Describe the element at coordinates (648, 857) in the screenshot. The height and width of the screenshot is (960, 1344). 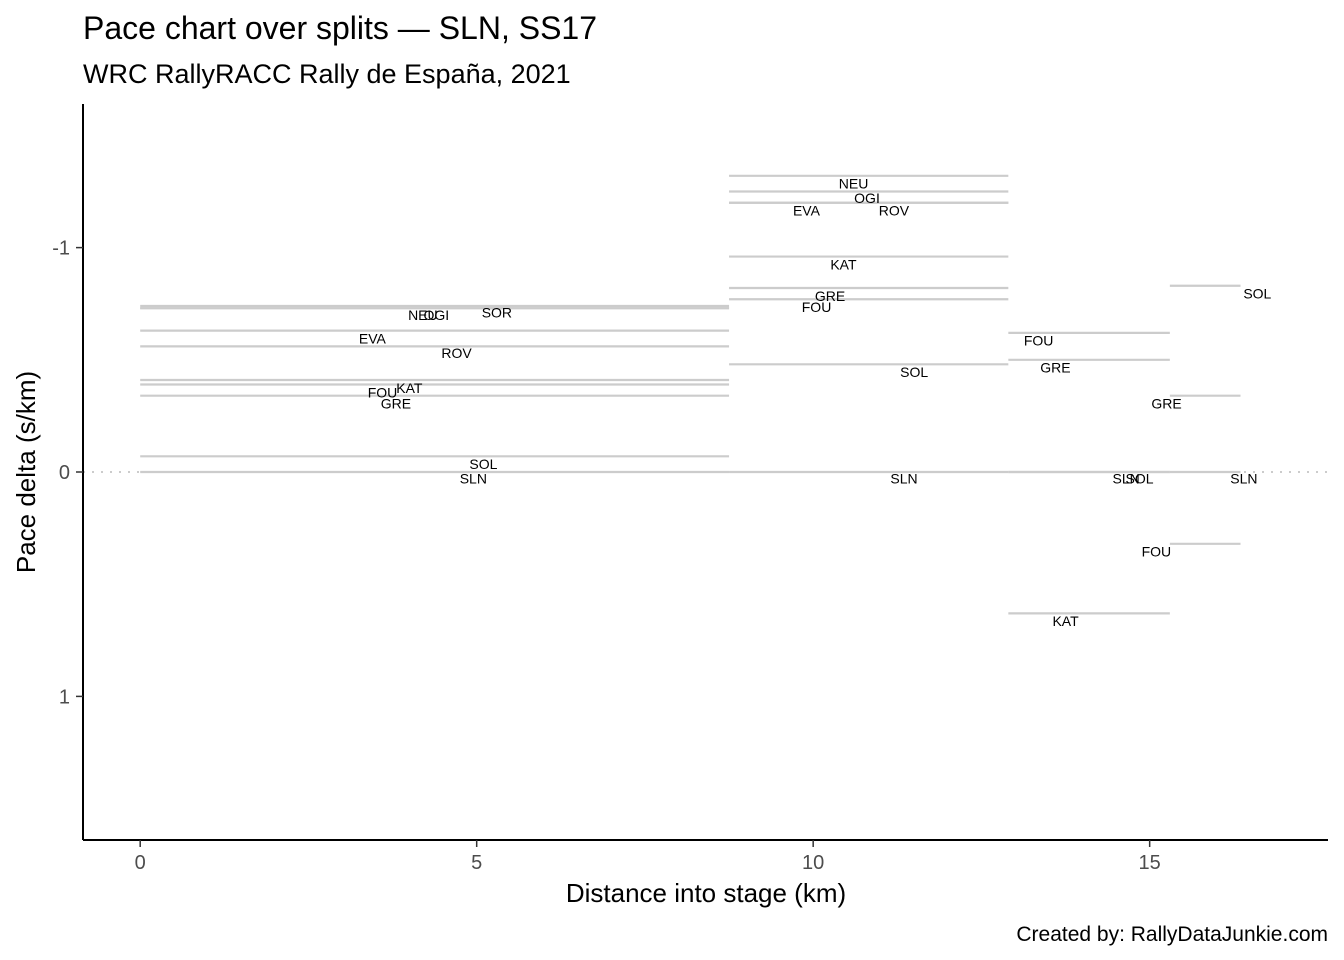
I see `x-ticks-layer: 0 5 10 15` at that location.